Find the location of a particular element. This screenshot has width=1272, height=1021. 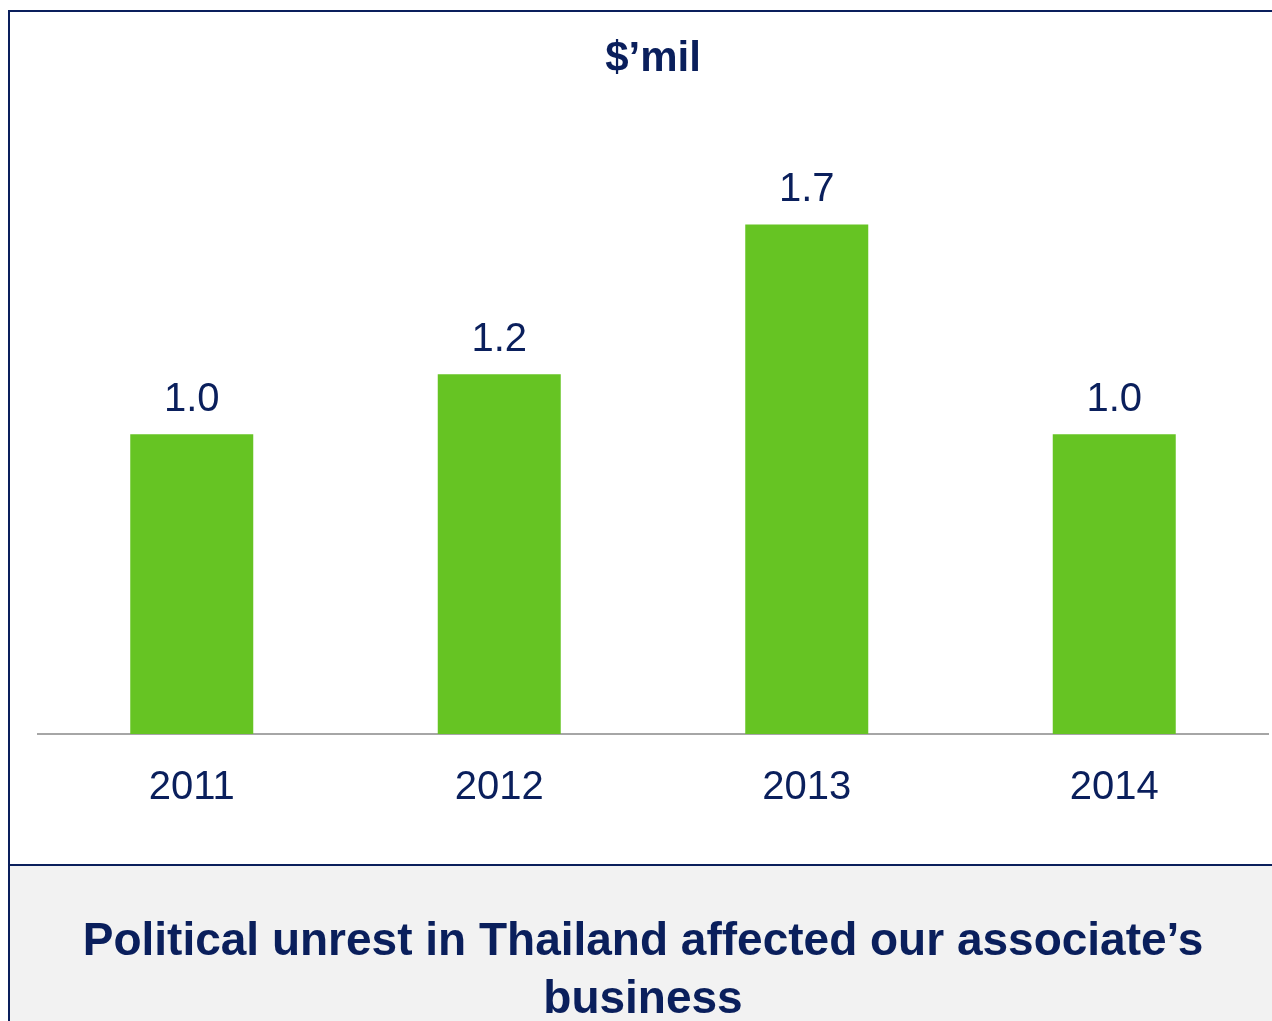

x-tick-label: 2014 is located at coordinates (1114, 785).